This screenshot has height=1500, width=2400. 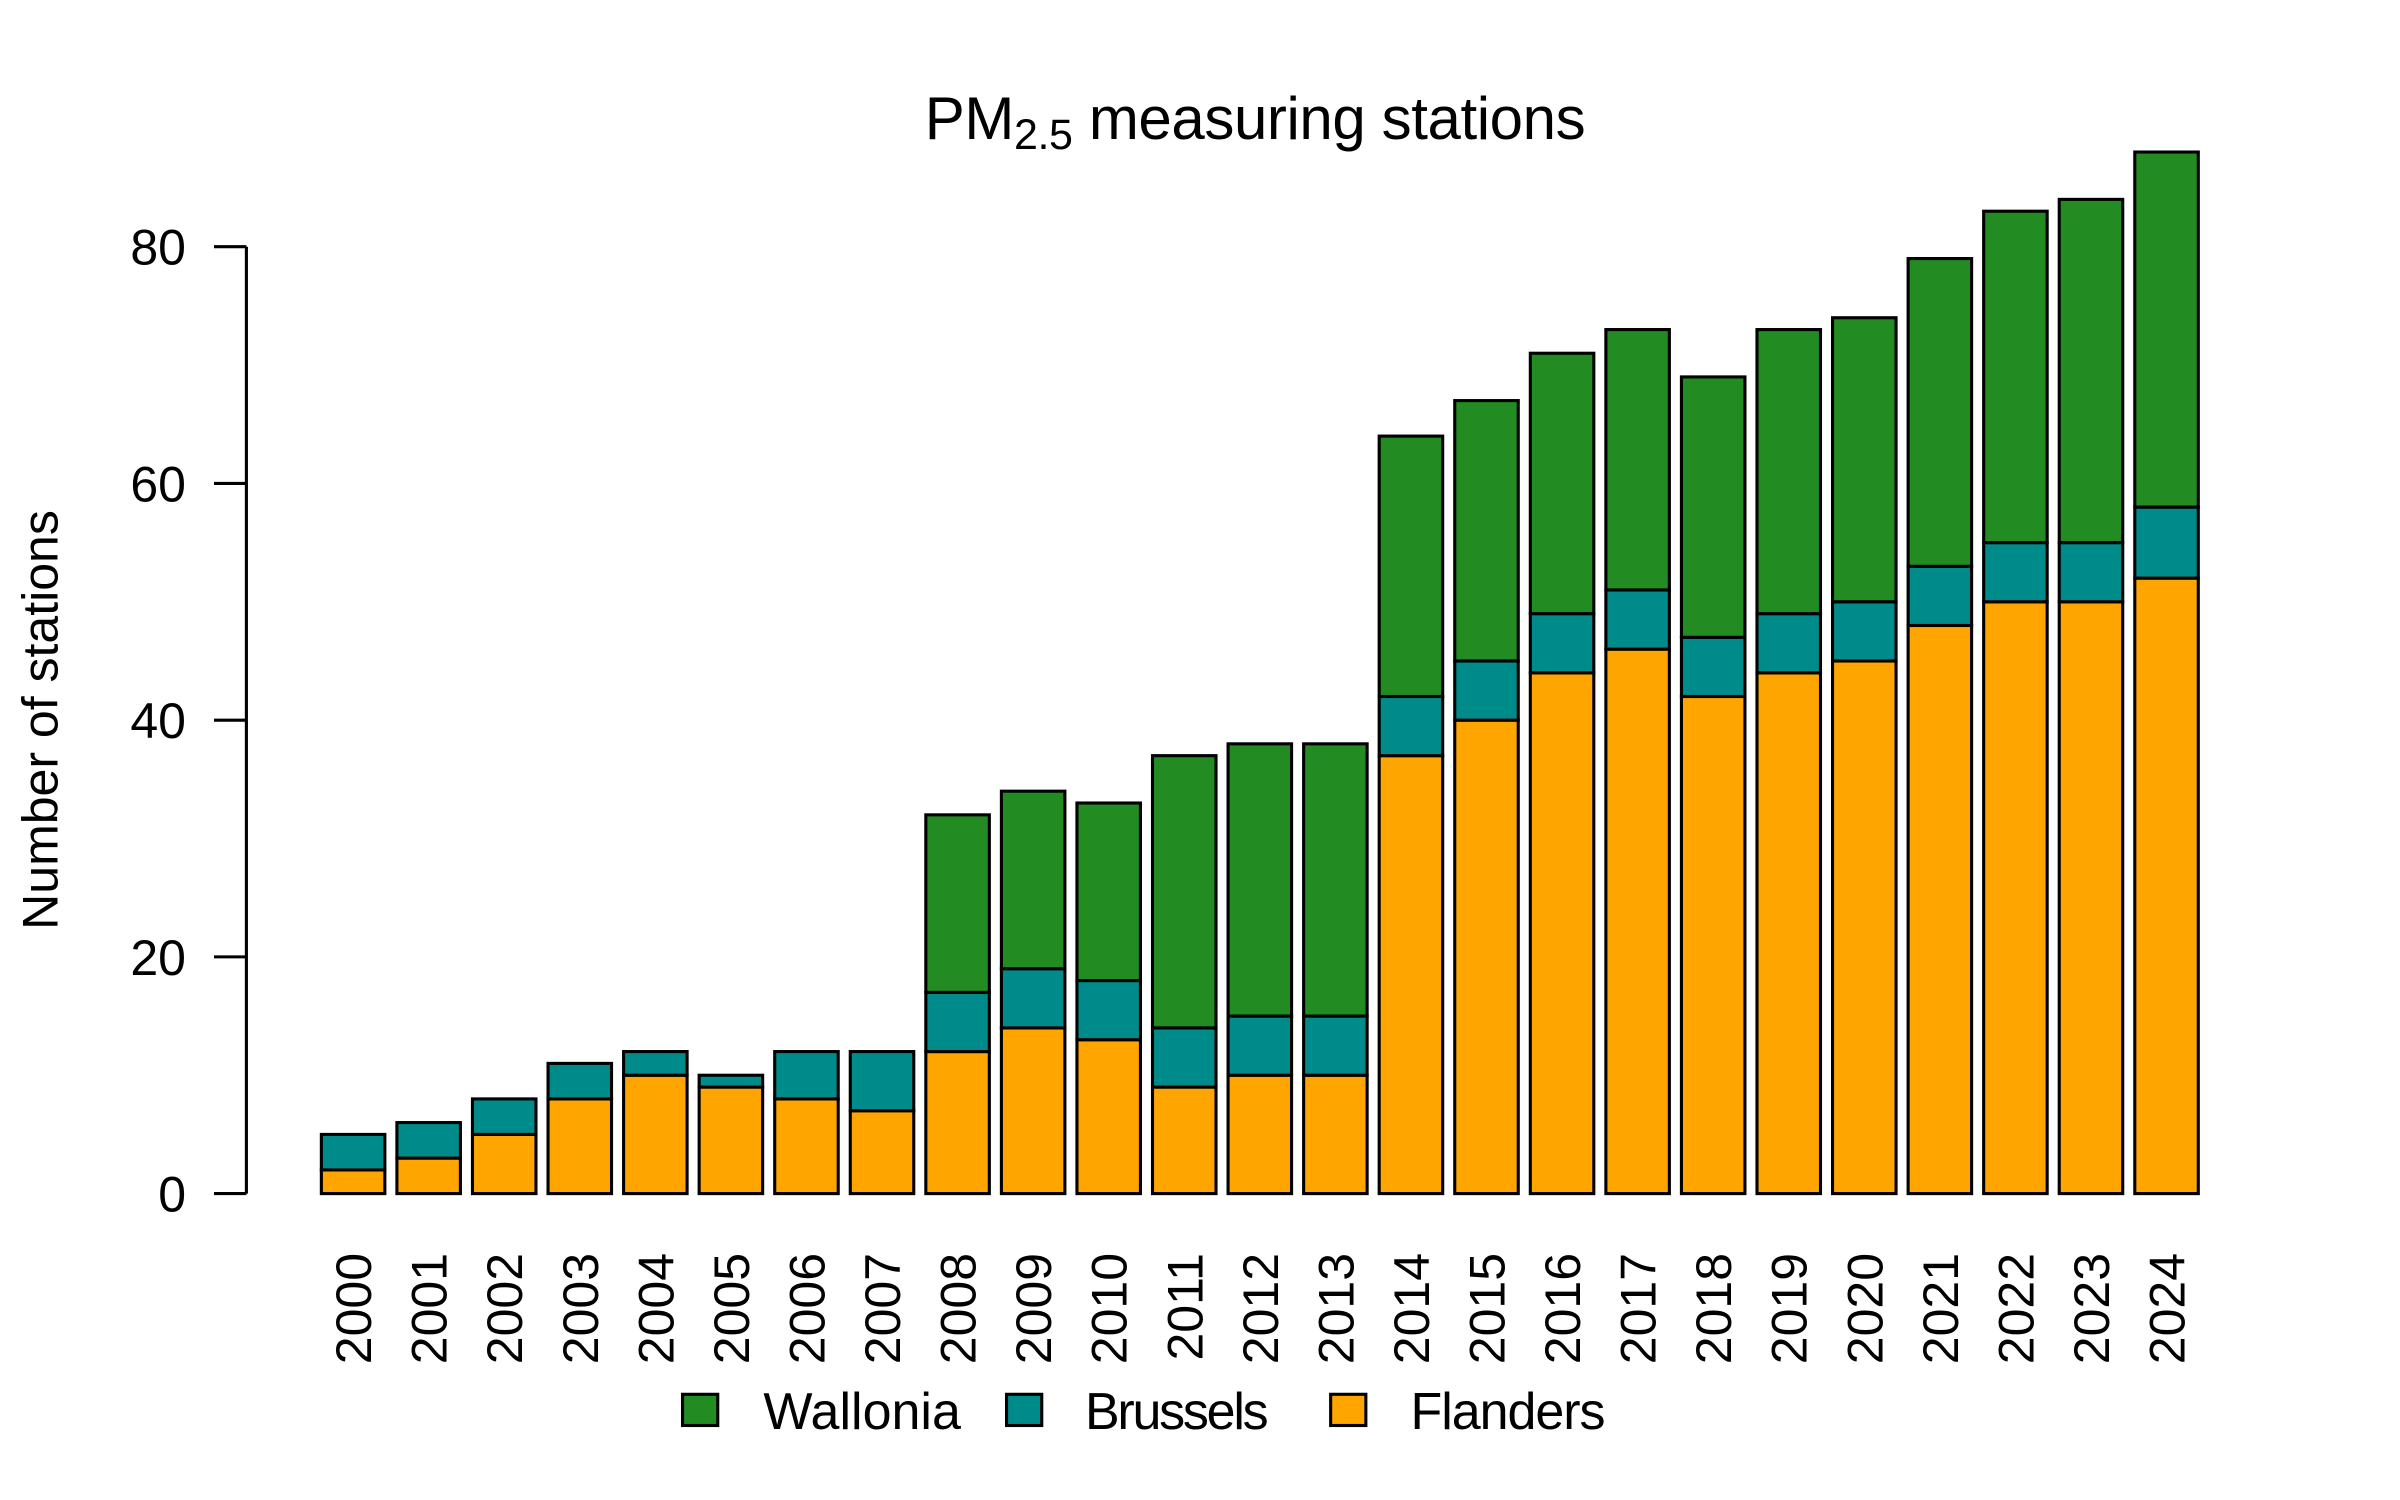 What do you see at coordinates (656, 1308) in the screenshot?
I see `svg-text: 2004` at bounding box center [656, 1308].